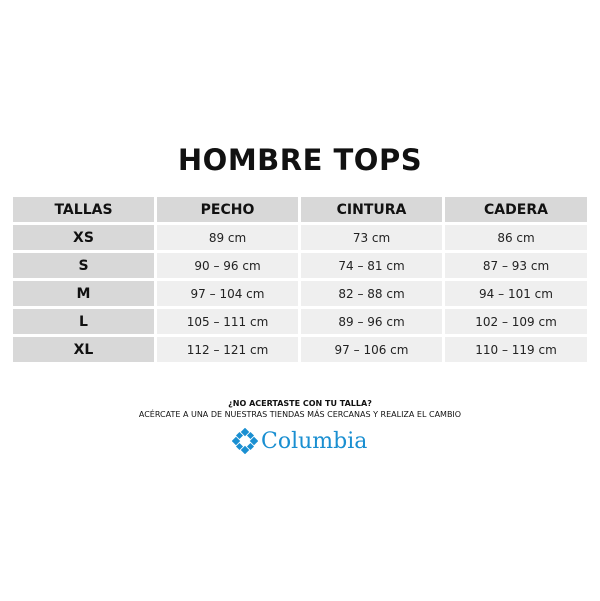 The width and height of the screenshot is (600, 601). What do you see at coordinates (371, 293) in the screenshot?
I see `measurement-cell: 82 – 88 cm` at bounding box center [371, 293].